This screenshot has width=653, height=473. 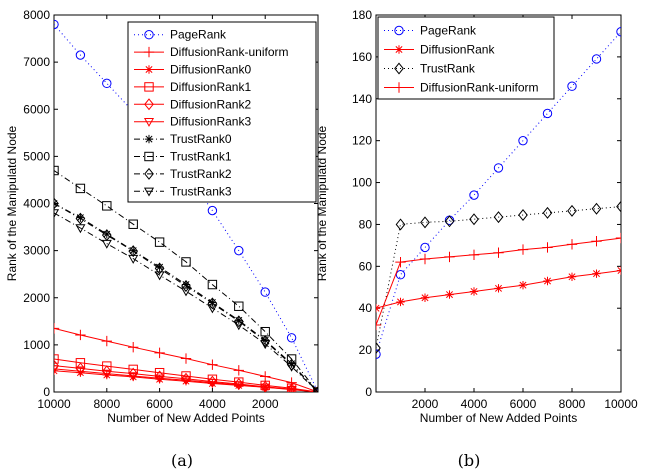 I want to click on chart-b-legend-label-diffusionrank: DiffusionRank, so click(x=457, y=50).